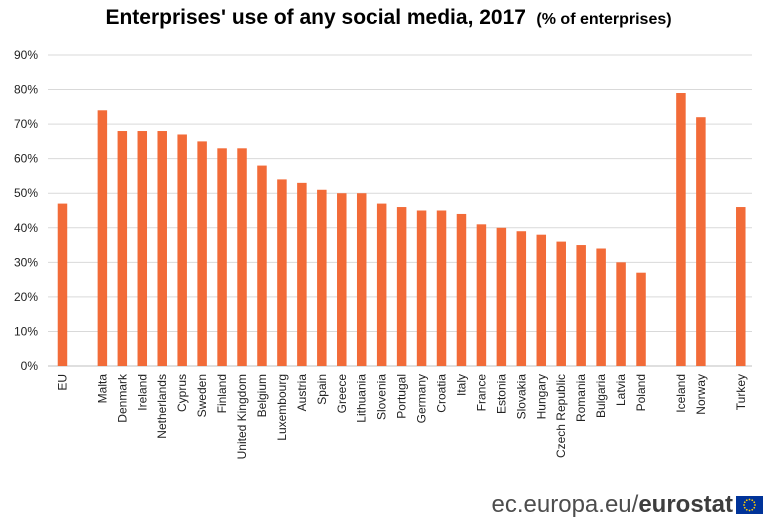  I want to click on x-tick-label: Netherlands, so click(162, 406).